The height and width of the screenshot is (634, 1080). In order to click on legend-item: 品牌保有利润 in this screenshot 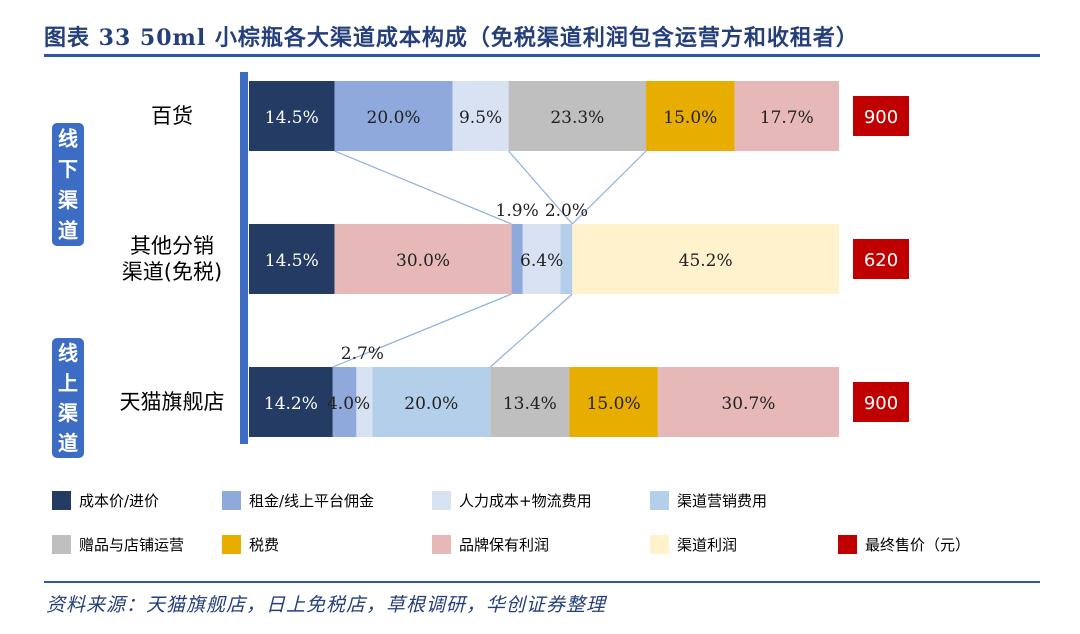, I will do `click(490, 544)`.